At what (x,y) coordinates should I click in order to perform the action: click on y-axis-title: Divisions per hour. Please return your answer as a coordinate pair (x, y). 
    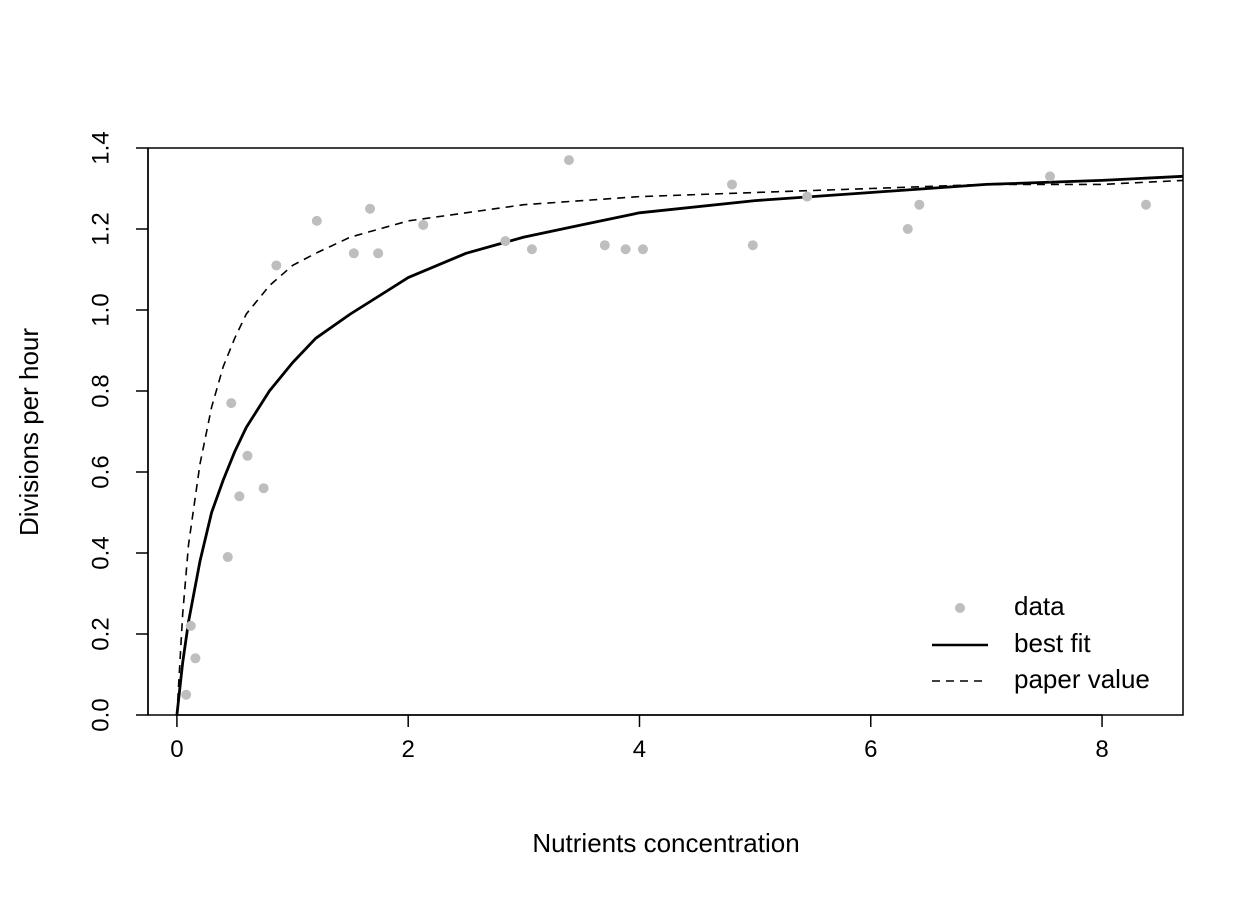
    Looking at the image, I should click on (29, 432).